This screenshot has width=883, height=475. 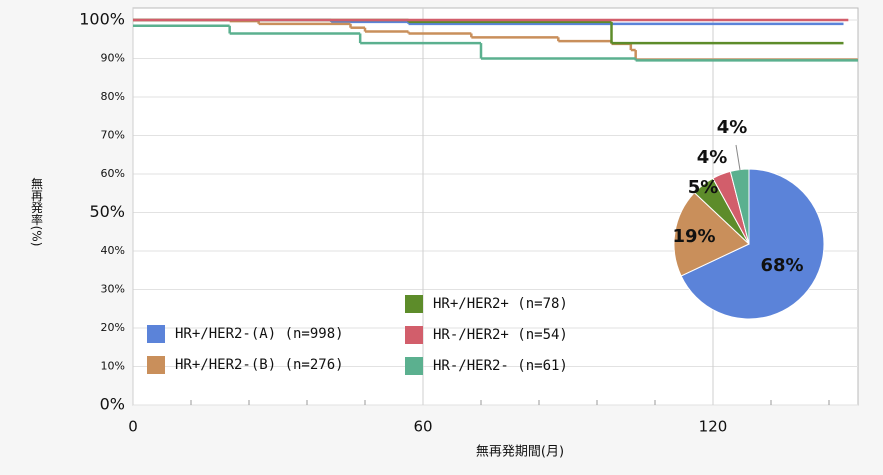 I want to click on y-tick-label: 30%, so click(x=113, y=289).